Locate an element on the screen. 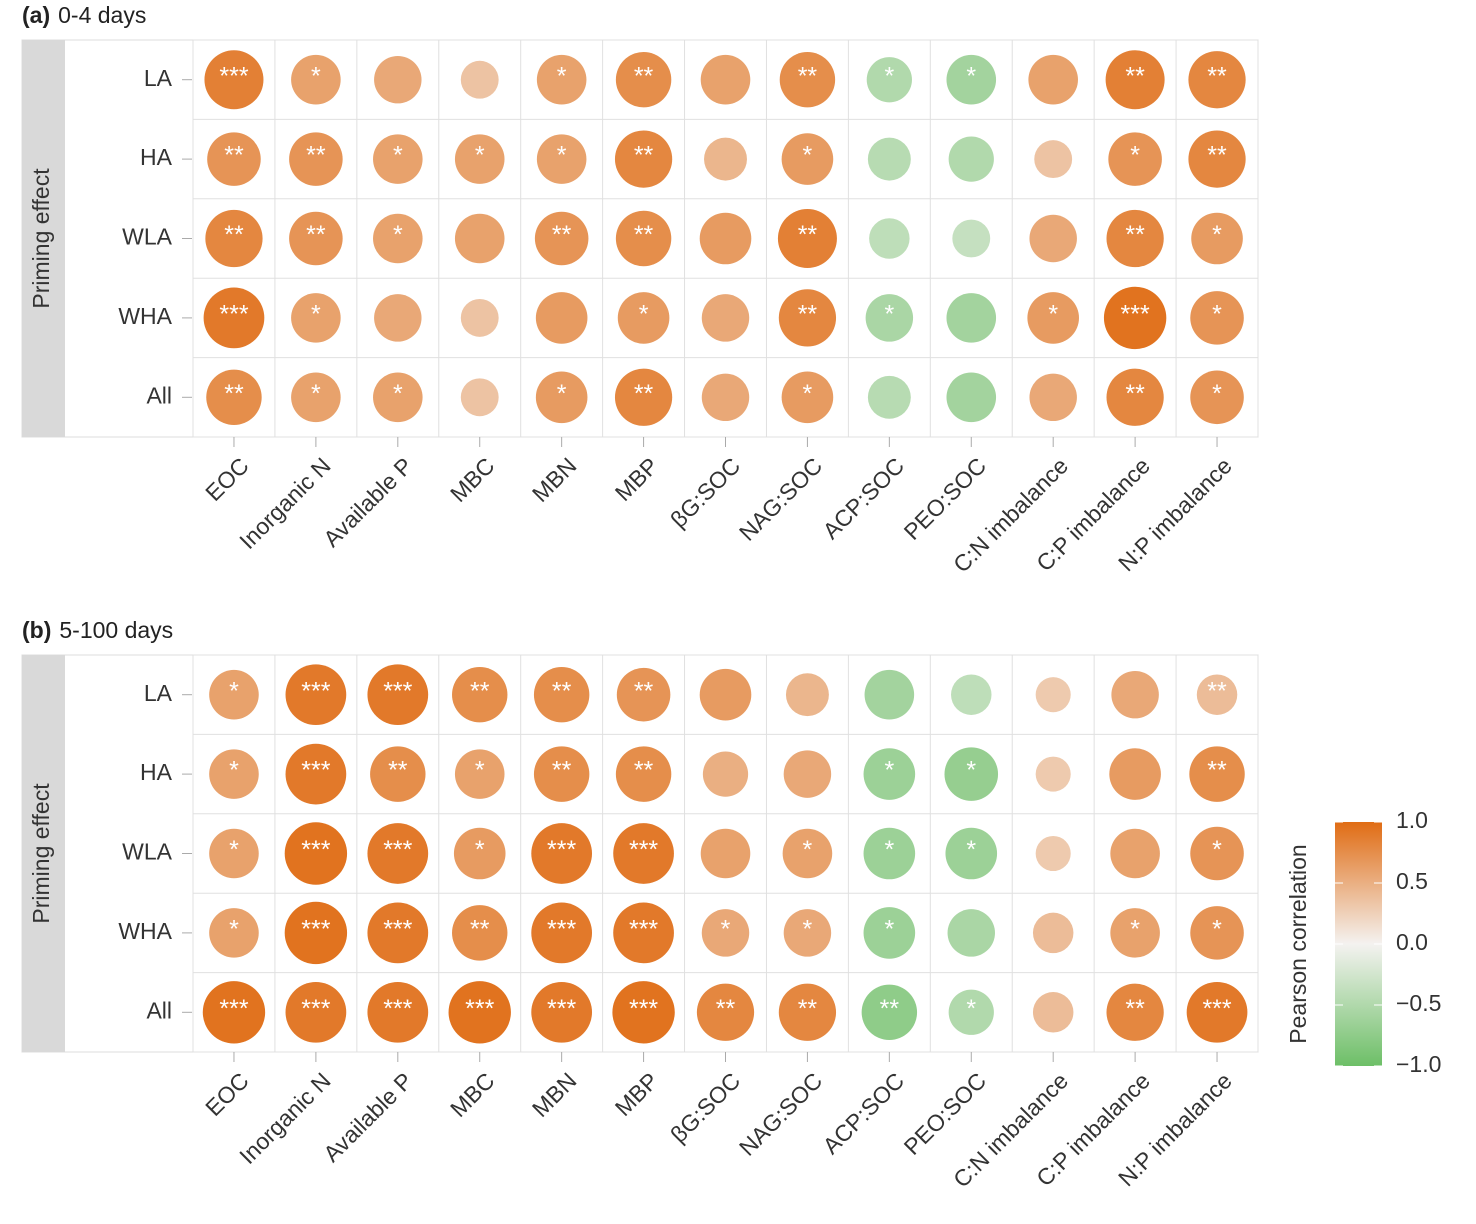 The width and height of the screenshot is (1476, 1224). colorbar-label: 1.0 is located at coordinates (1412, 820).